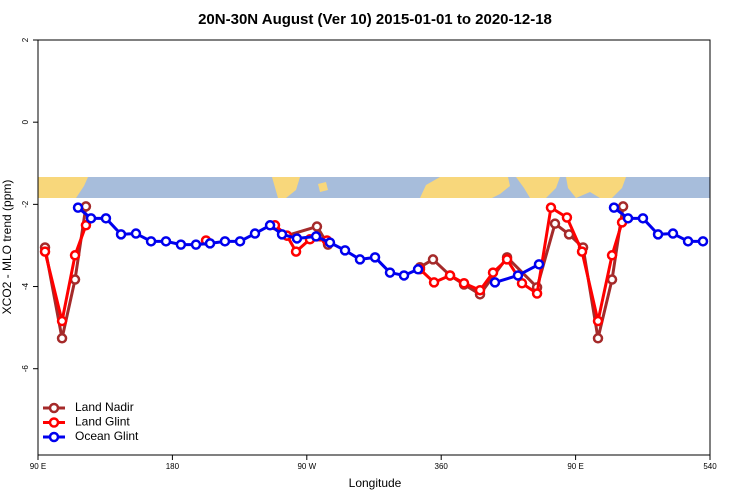 The height and width of the screenshot is (500, 750). What do you see at coordinates (710, 466) in the screenshot?
I see `x-tick-label: 540` at bounding box center [710, 466].